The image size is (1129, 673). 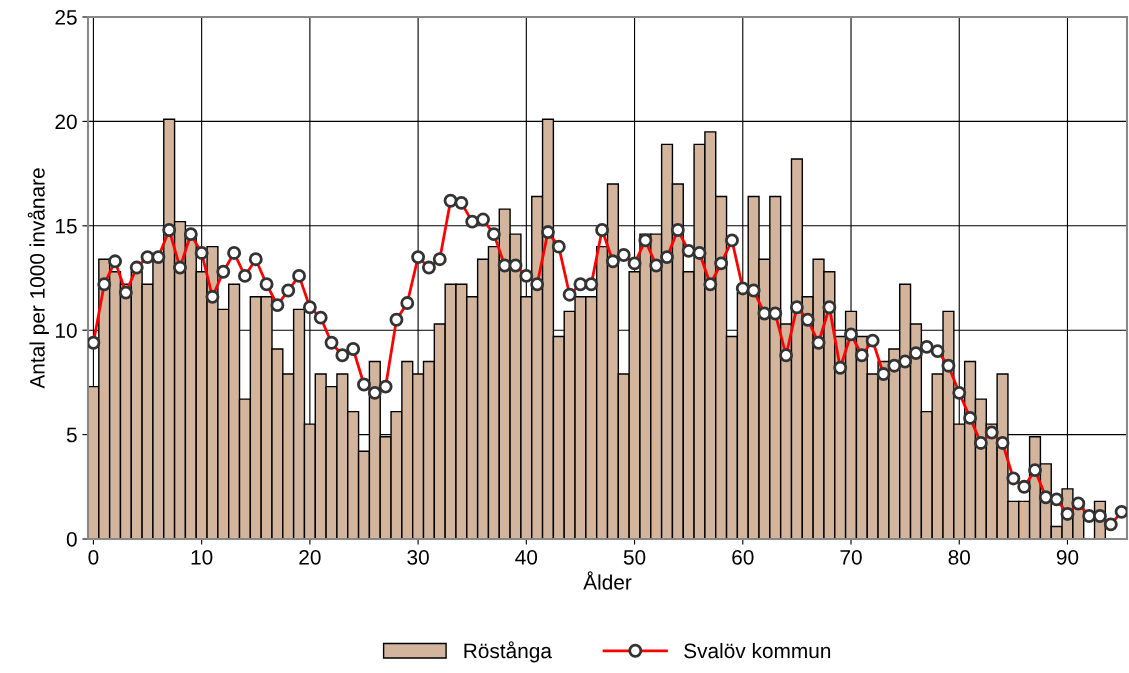 I want to click on y-tick-label: 5, so click(x=71, y=435).